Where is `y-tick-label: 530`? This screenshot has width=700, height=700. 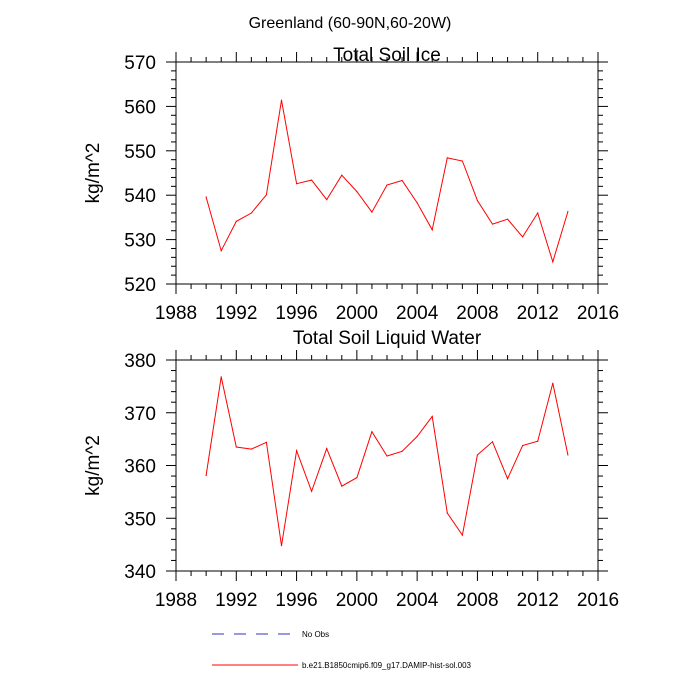
y-tick-label: 530 is located at coordinates (140, 241).